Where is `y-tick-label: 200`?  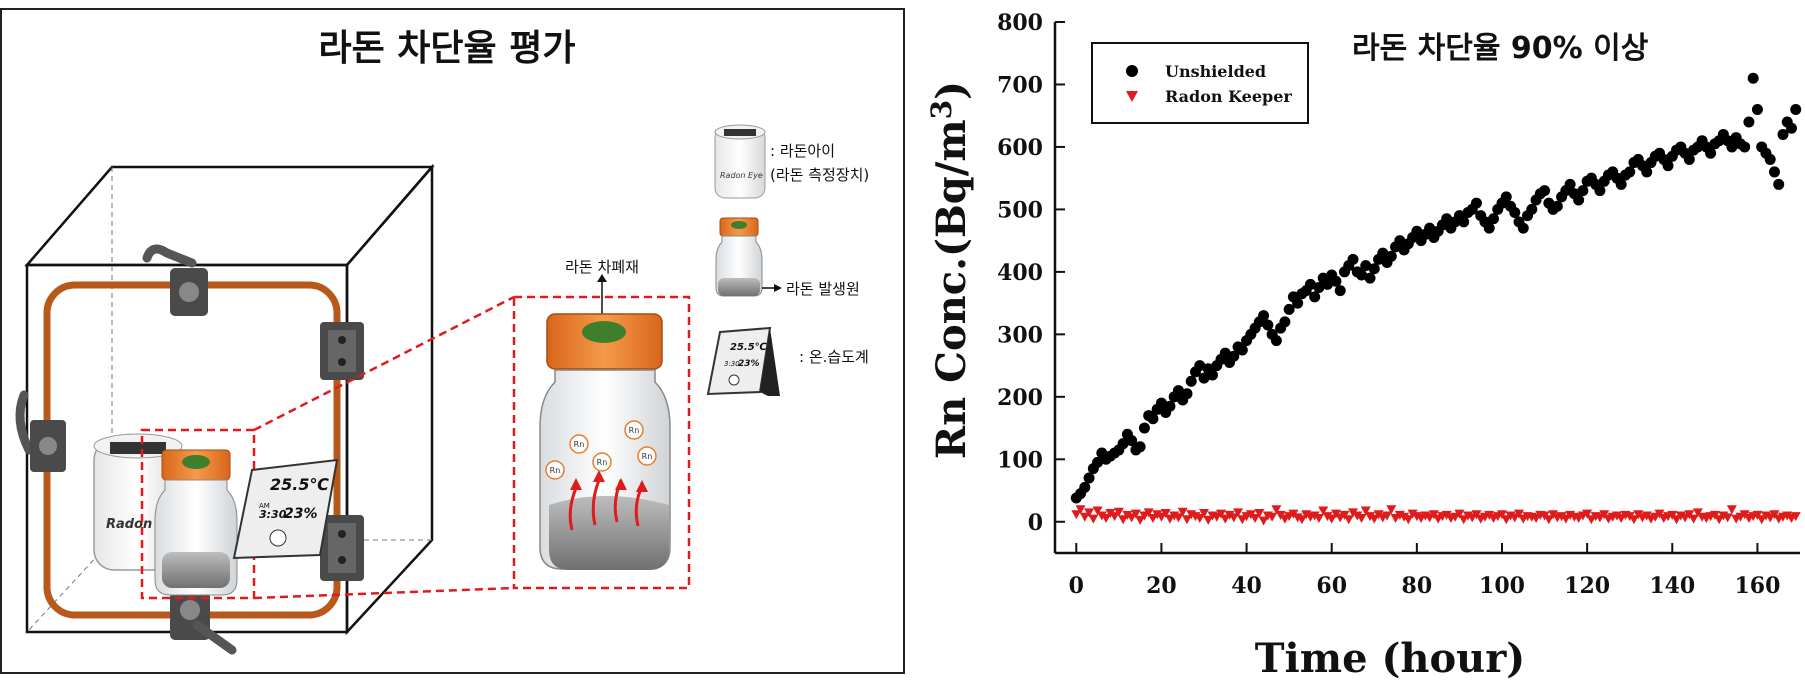 y-tick-label: 200 is located at coordinates (1020, 398).